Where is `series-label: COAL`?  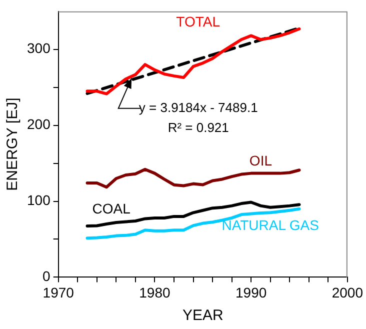 series-label: COAL is located at coordinates (111, 208).